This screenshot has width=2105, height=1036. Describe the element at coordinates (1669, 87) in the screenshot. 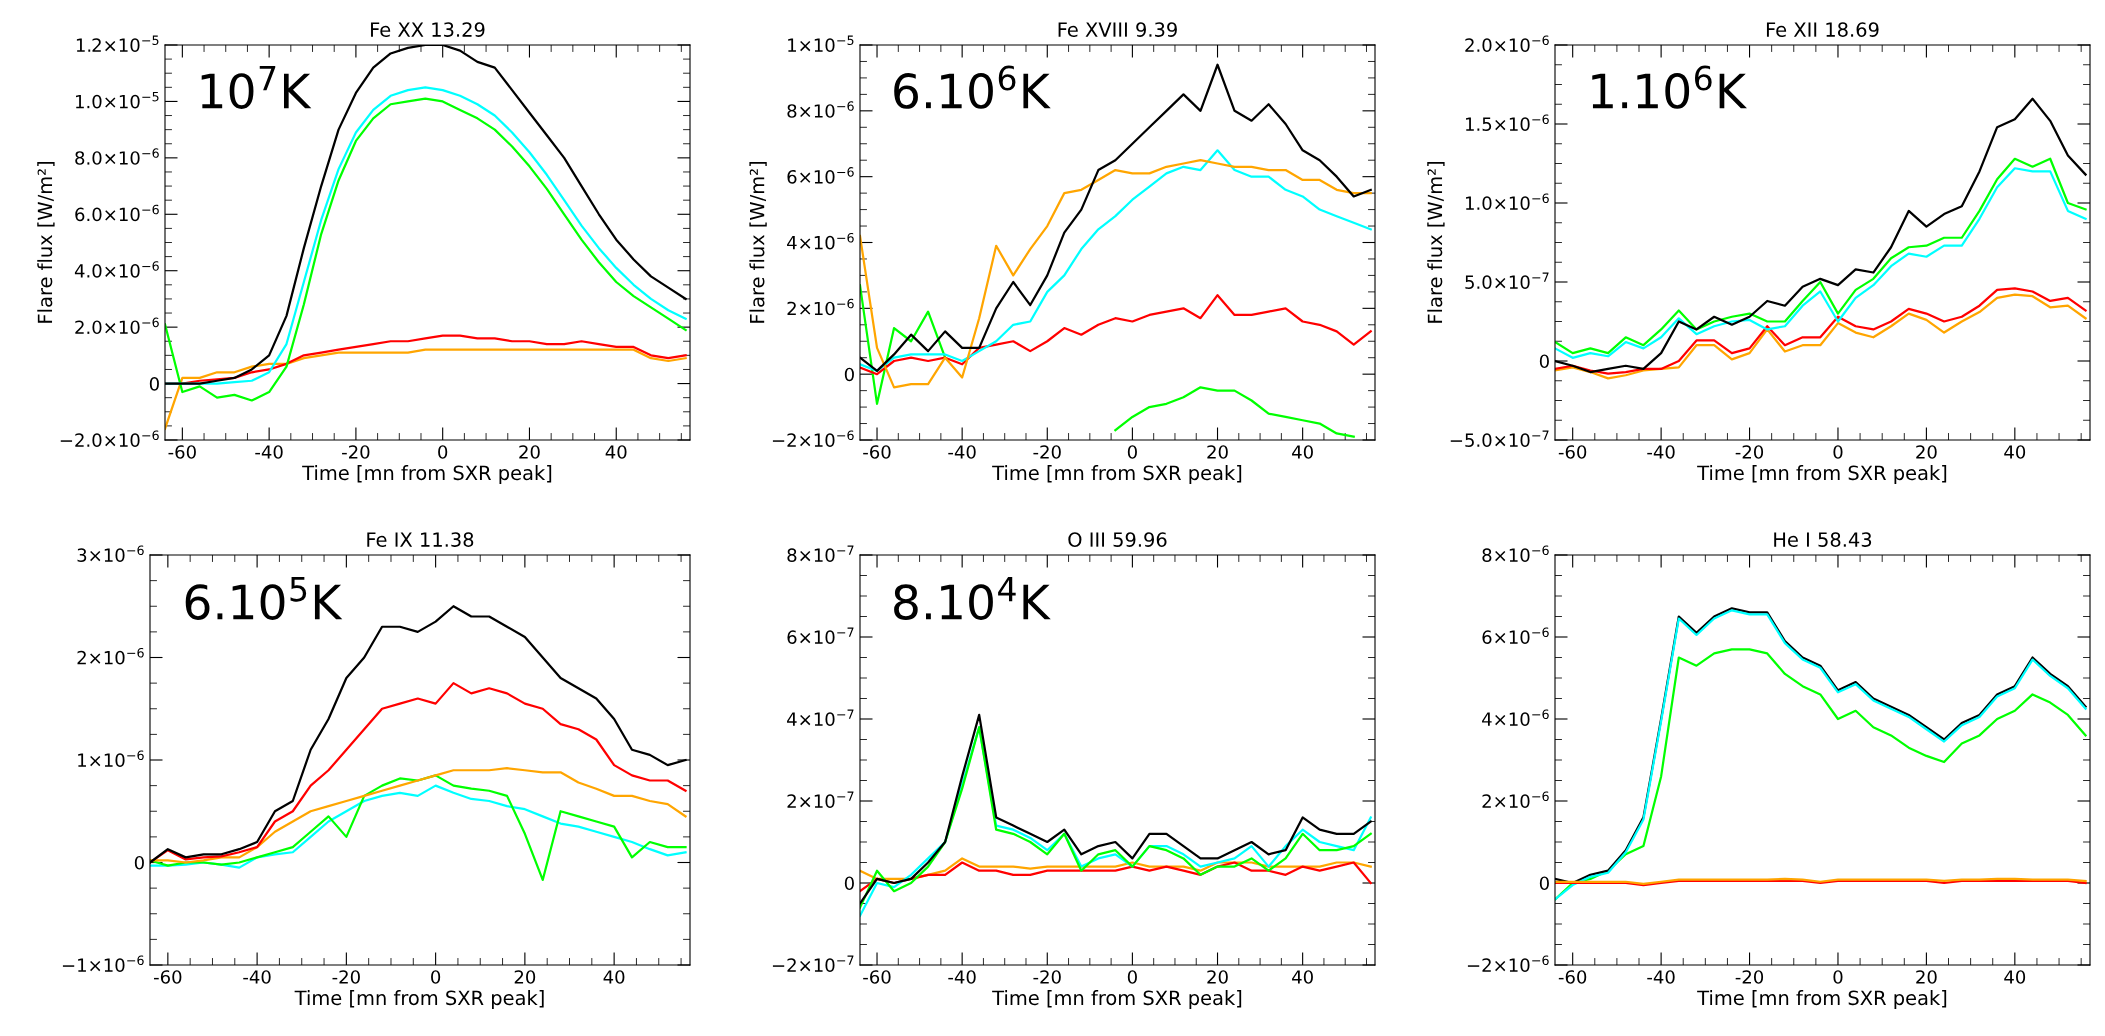

I see `annotation: 1.10$^{6}$K` at that location.